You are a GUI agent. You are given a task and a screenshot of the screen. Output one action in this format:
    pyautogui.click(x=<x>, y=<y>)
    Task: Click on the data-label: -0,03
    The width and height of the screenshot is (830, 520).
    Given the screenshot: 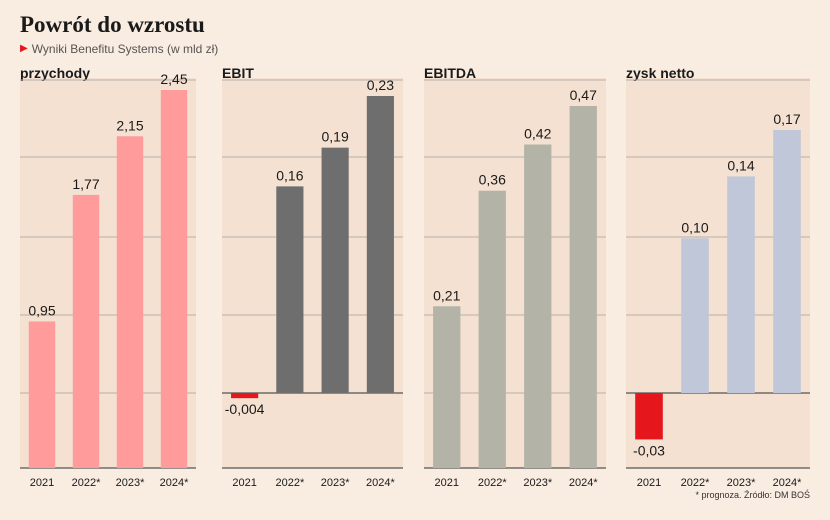 What is the action you would take?
    pyautogui.click(x=649, y=450)
    